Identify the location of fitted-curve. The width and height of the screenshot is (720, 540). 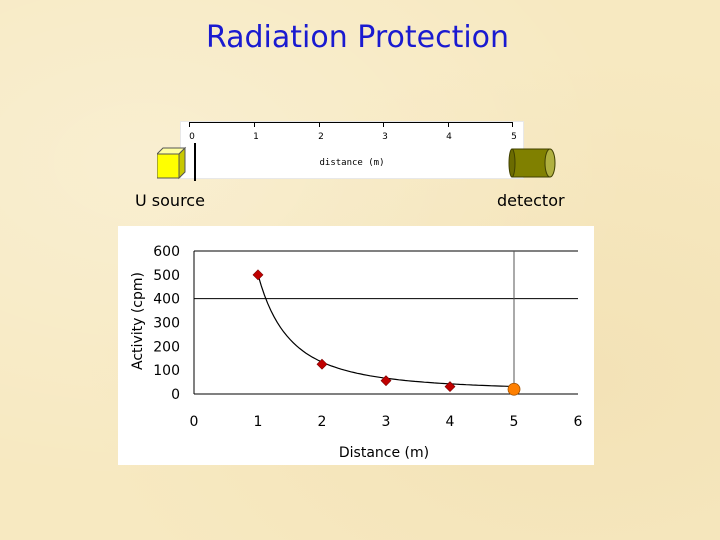
(386, 331).